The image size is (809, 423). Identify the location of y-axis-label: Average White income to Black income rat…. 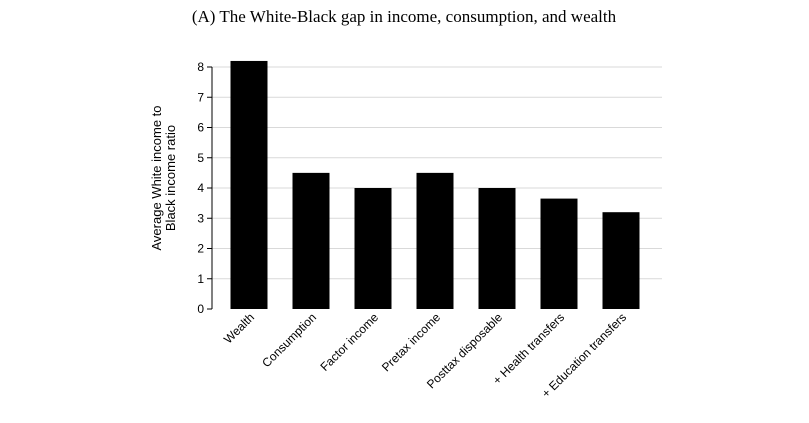
(163, 178).